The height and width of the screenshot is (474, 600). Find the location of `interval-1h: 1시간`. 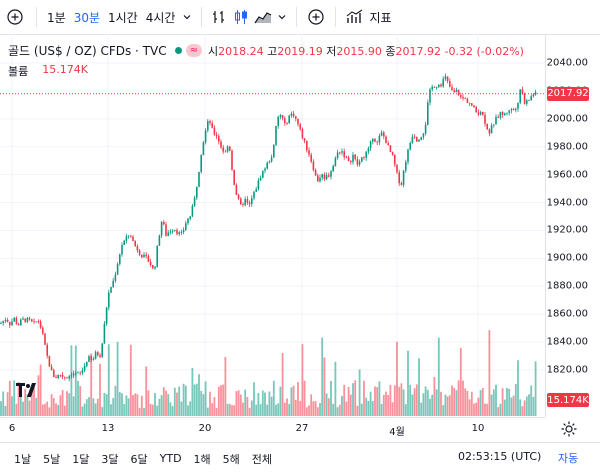

interval-1h: 1시간 is located at coordinates (123, 17).